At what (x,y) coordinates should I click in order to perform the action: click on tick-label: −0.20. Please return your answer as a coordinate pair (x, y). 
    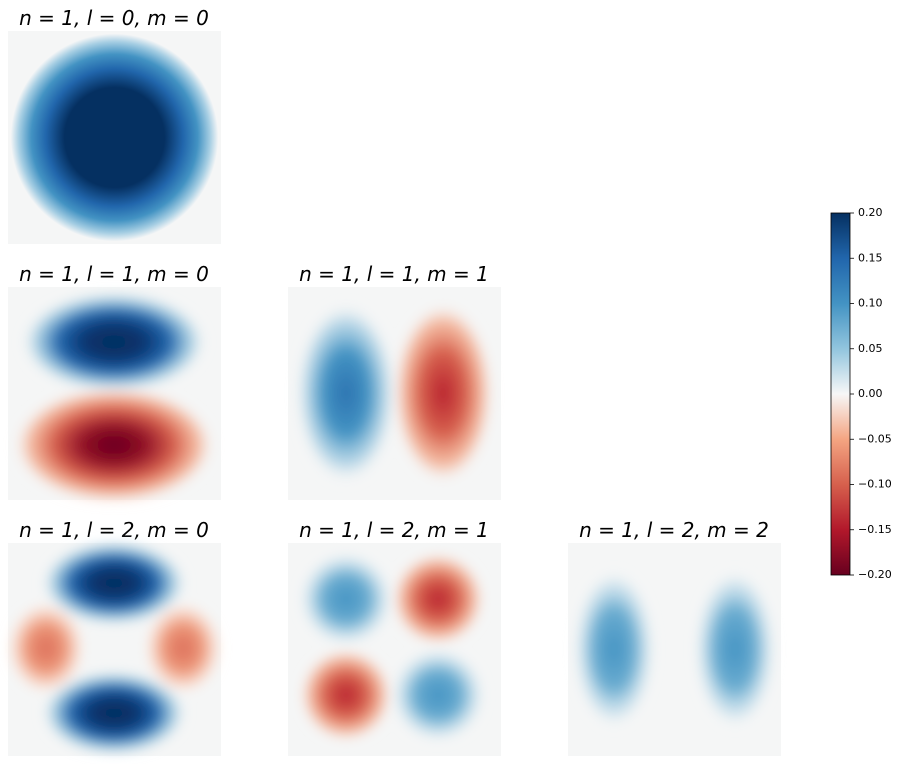
    Looking at the image, I should click on (875, 574).